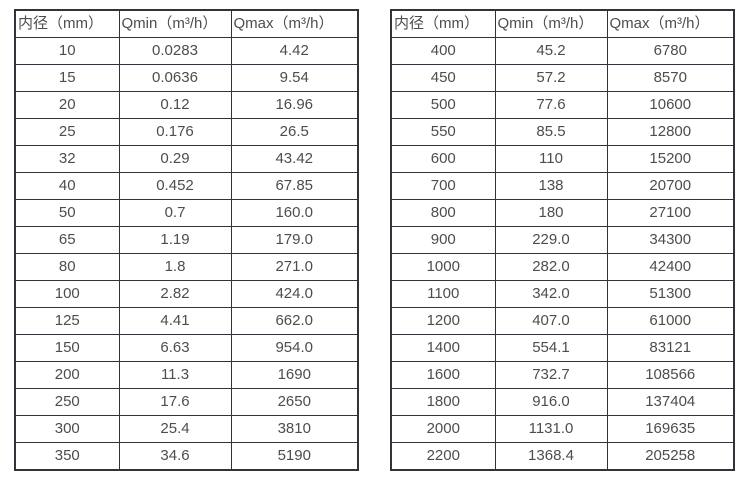 The width and height of the screenshot is (750, 483). I want to click on cell: 282.0, so click(551, 267).